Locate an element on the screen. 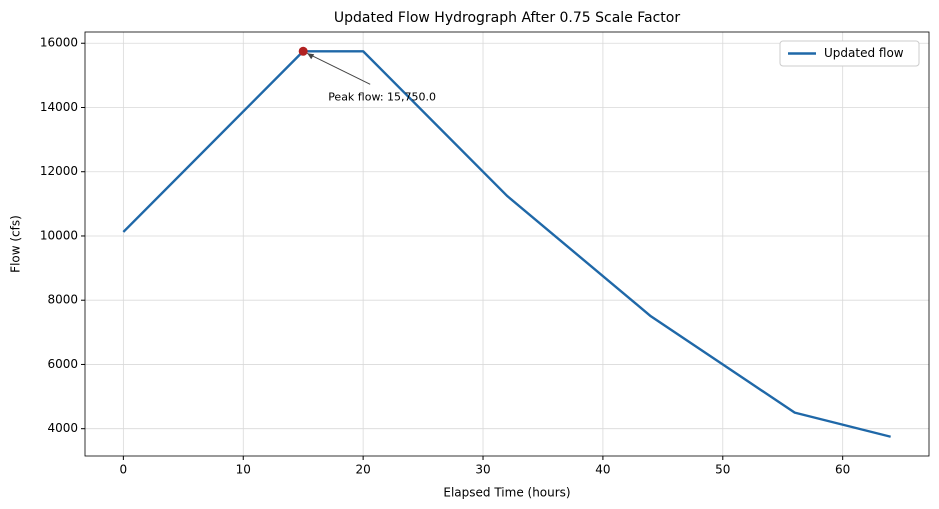  x-tick-label: 0 is located at coordinates (124, 470).